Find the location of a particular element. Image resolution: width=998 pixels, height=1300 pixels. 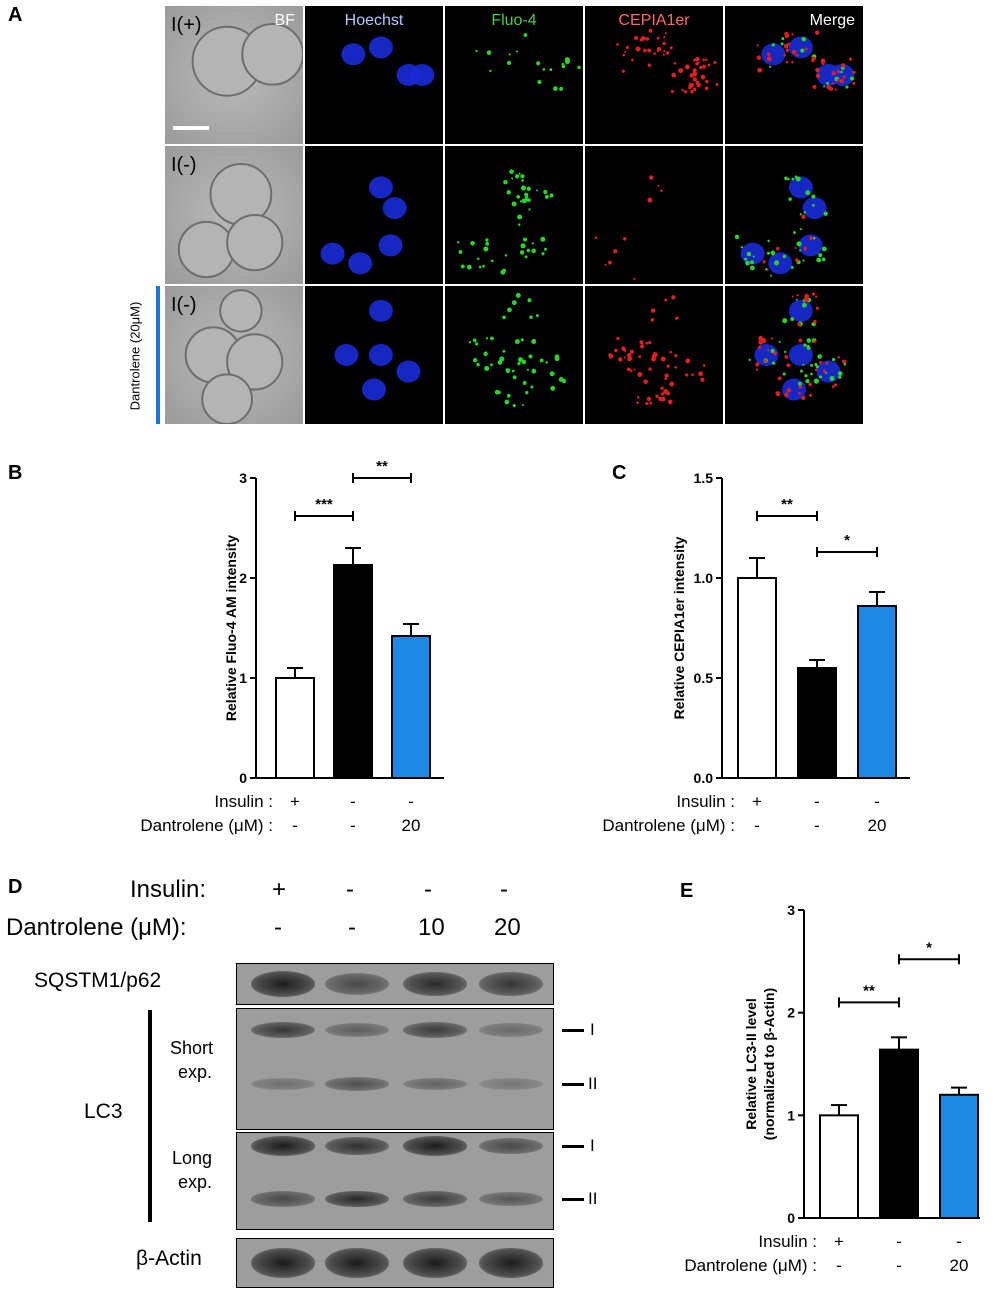

panel-letter-b: B is located at coordinates (15, 473).